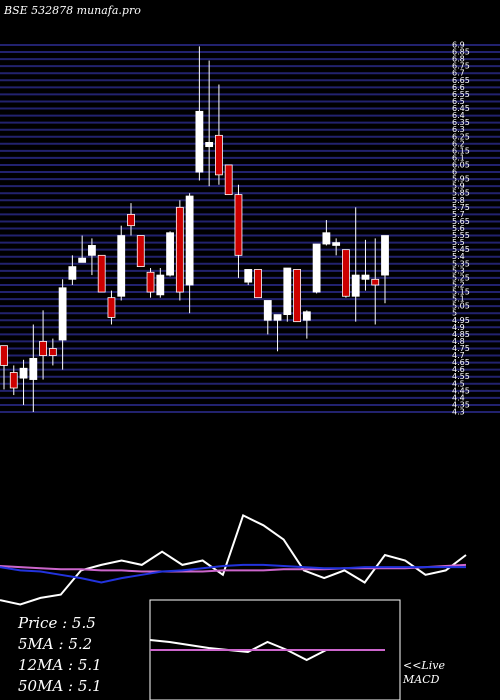 The width and height of the screenshot is (500, 700). I want to click on y-tick-label: 5.5, so click(458, 242).